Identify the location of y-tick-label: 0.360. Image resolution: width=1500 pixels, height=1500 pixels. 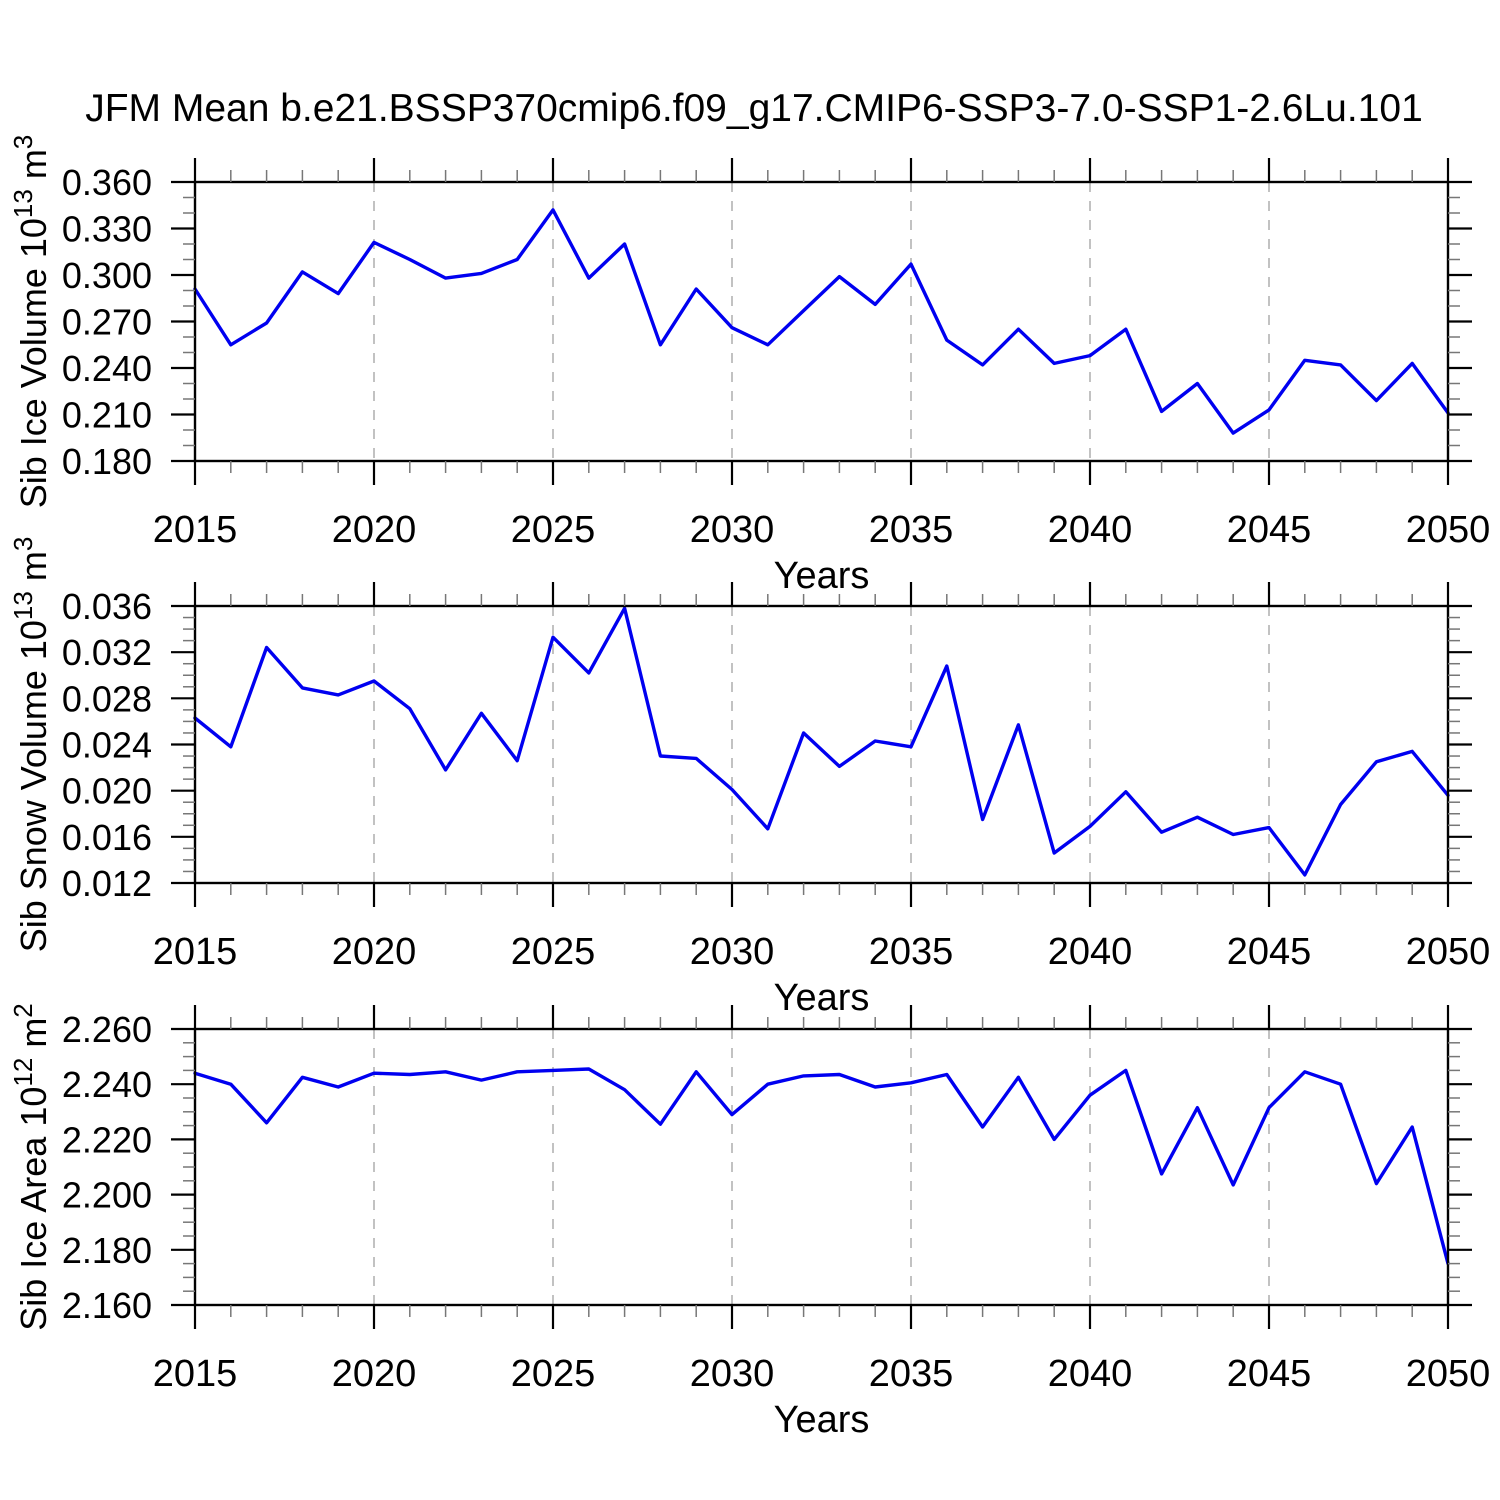
(107, 182).